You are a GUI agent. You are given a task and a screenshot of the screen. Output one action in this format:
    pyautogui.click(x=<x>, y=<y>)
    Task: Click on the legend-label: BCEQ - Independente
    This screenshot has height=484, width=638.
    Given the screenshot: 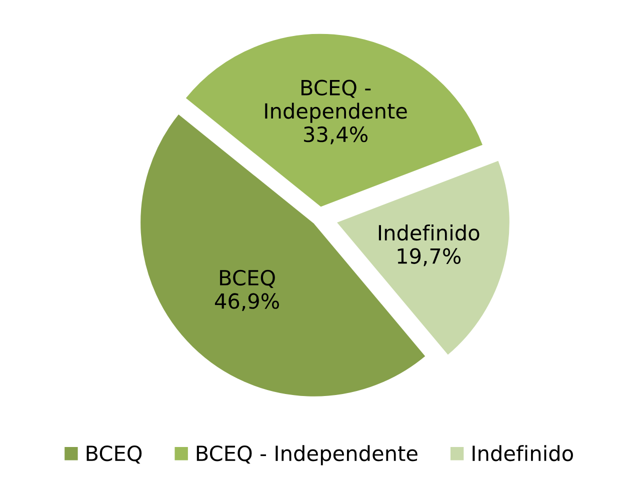 What is the action you would take?
    pyautogui.click(x=307, y=455)
    